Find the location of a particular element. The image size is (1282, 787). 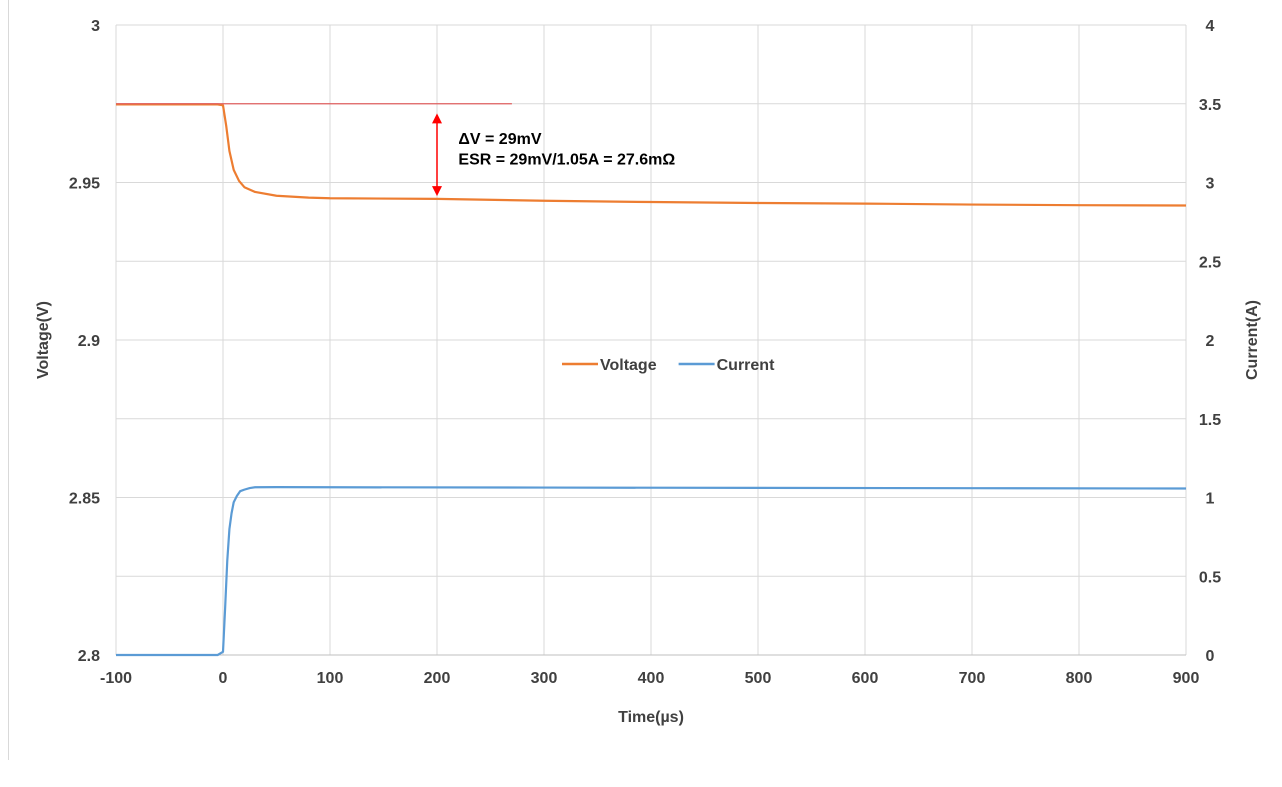

x-tick-label: -100 is located at coordinates (116, 678).